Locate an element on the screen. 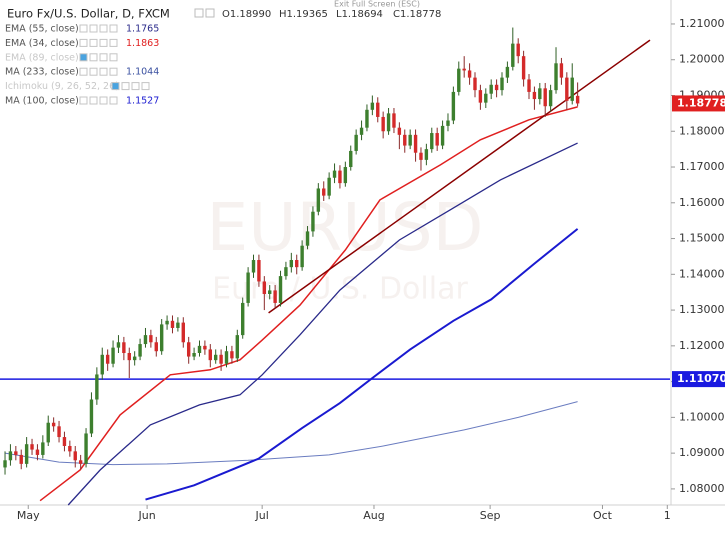 This screenshot has width=725, height=543. watermark-symbol: EURUSD is located at coordinates (345, 227).